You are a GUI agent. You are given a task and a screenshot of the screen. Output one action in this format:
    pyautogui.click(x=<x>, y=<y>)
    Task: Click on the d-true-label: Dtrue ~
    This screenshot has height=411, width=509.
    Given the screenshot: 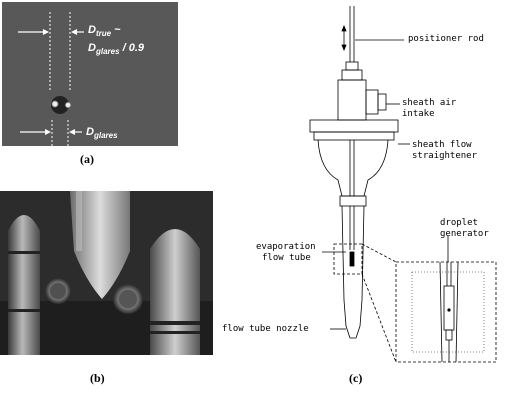 What is the action you would take?
    pyautogui.click(x=104, y=31)
    